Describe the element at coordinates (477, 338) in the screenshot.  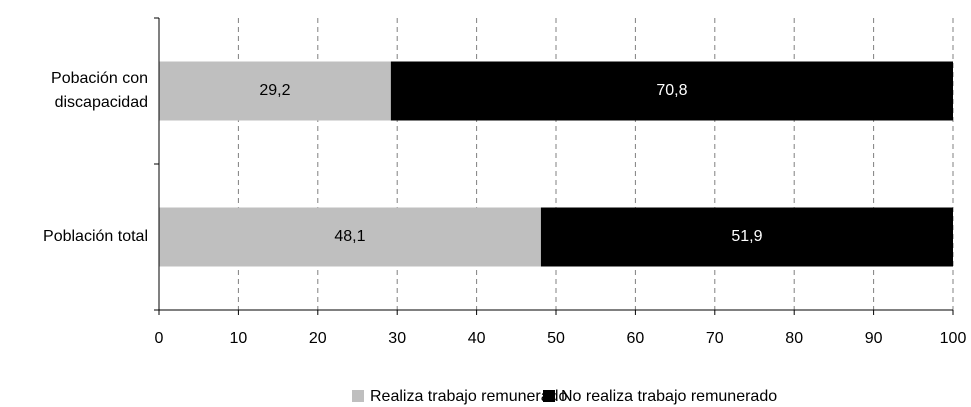
I see `x-tick-label: 40` at that location.